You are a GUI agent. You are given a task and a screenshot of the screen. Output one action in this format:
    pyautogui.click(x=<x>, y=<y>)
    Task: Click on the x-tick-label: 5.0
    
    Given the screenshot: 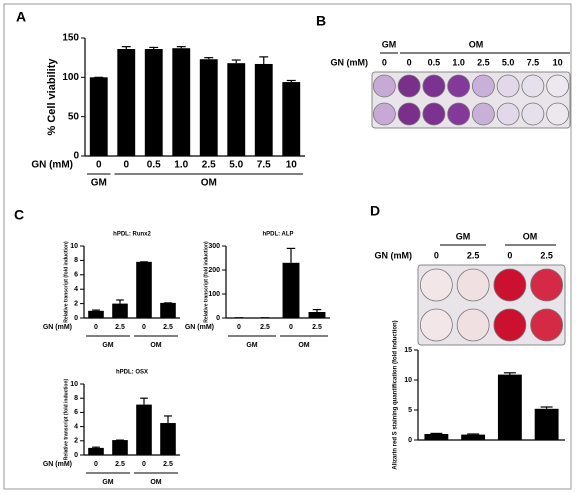 What is the action you would take?
    pyautogui.click(x=236, y=165)
    